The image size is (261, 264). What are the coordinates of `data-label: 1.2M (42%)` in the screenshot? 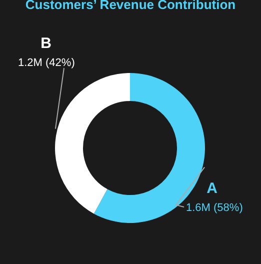 It's located at (46, 63).